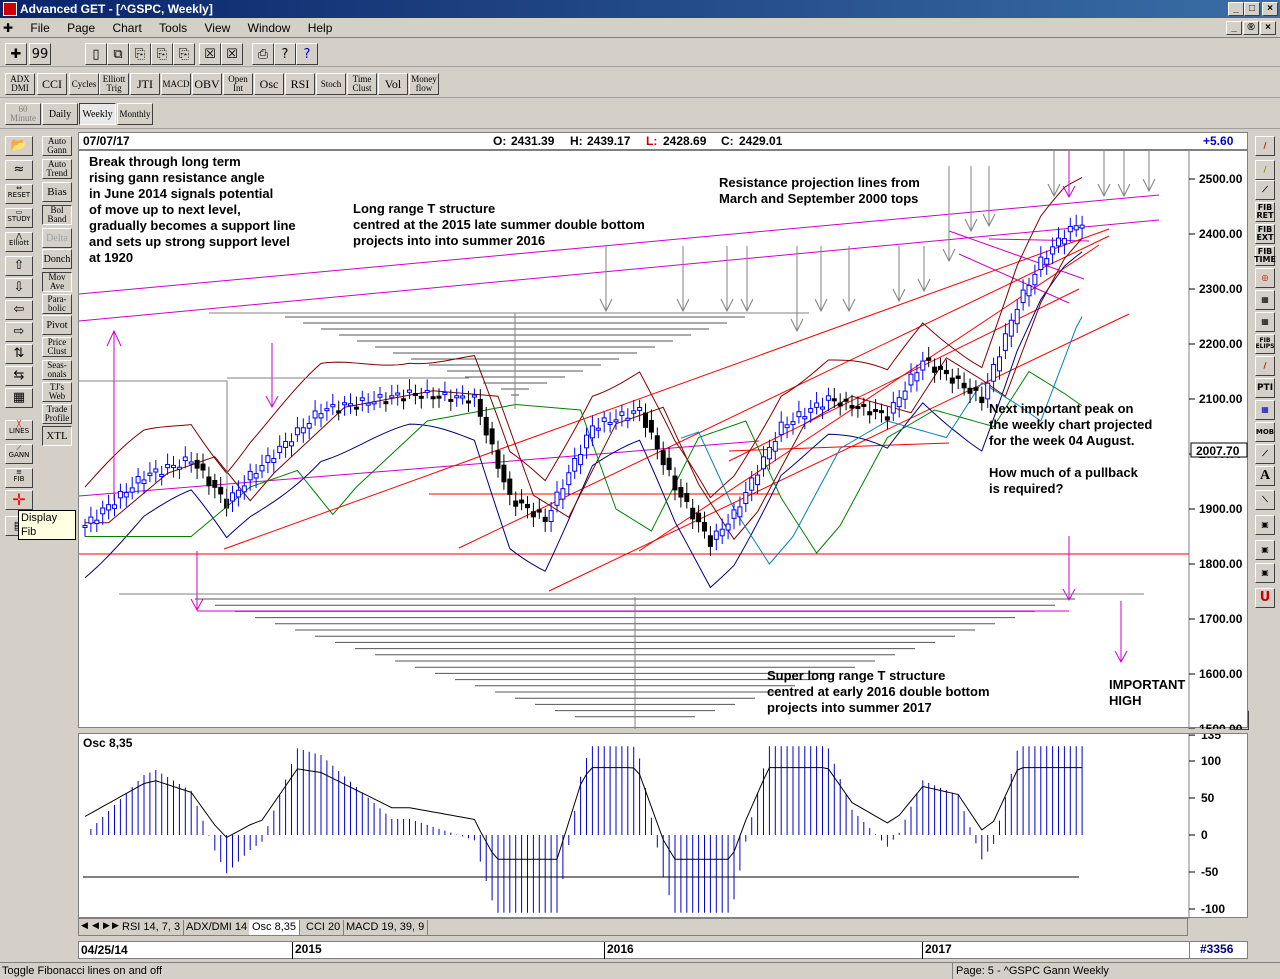  I want to click on fib-grid-icon: ▦, so click(1265, 322).